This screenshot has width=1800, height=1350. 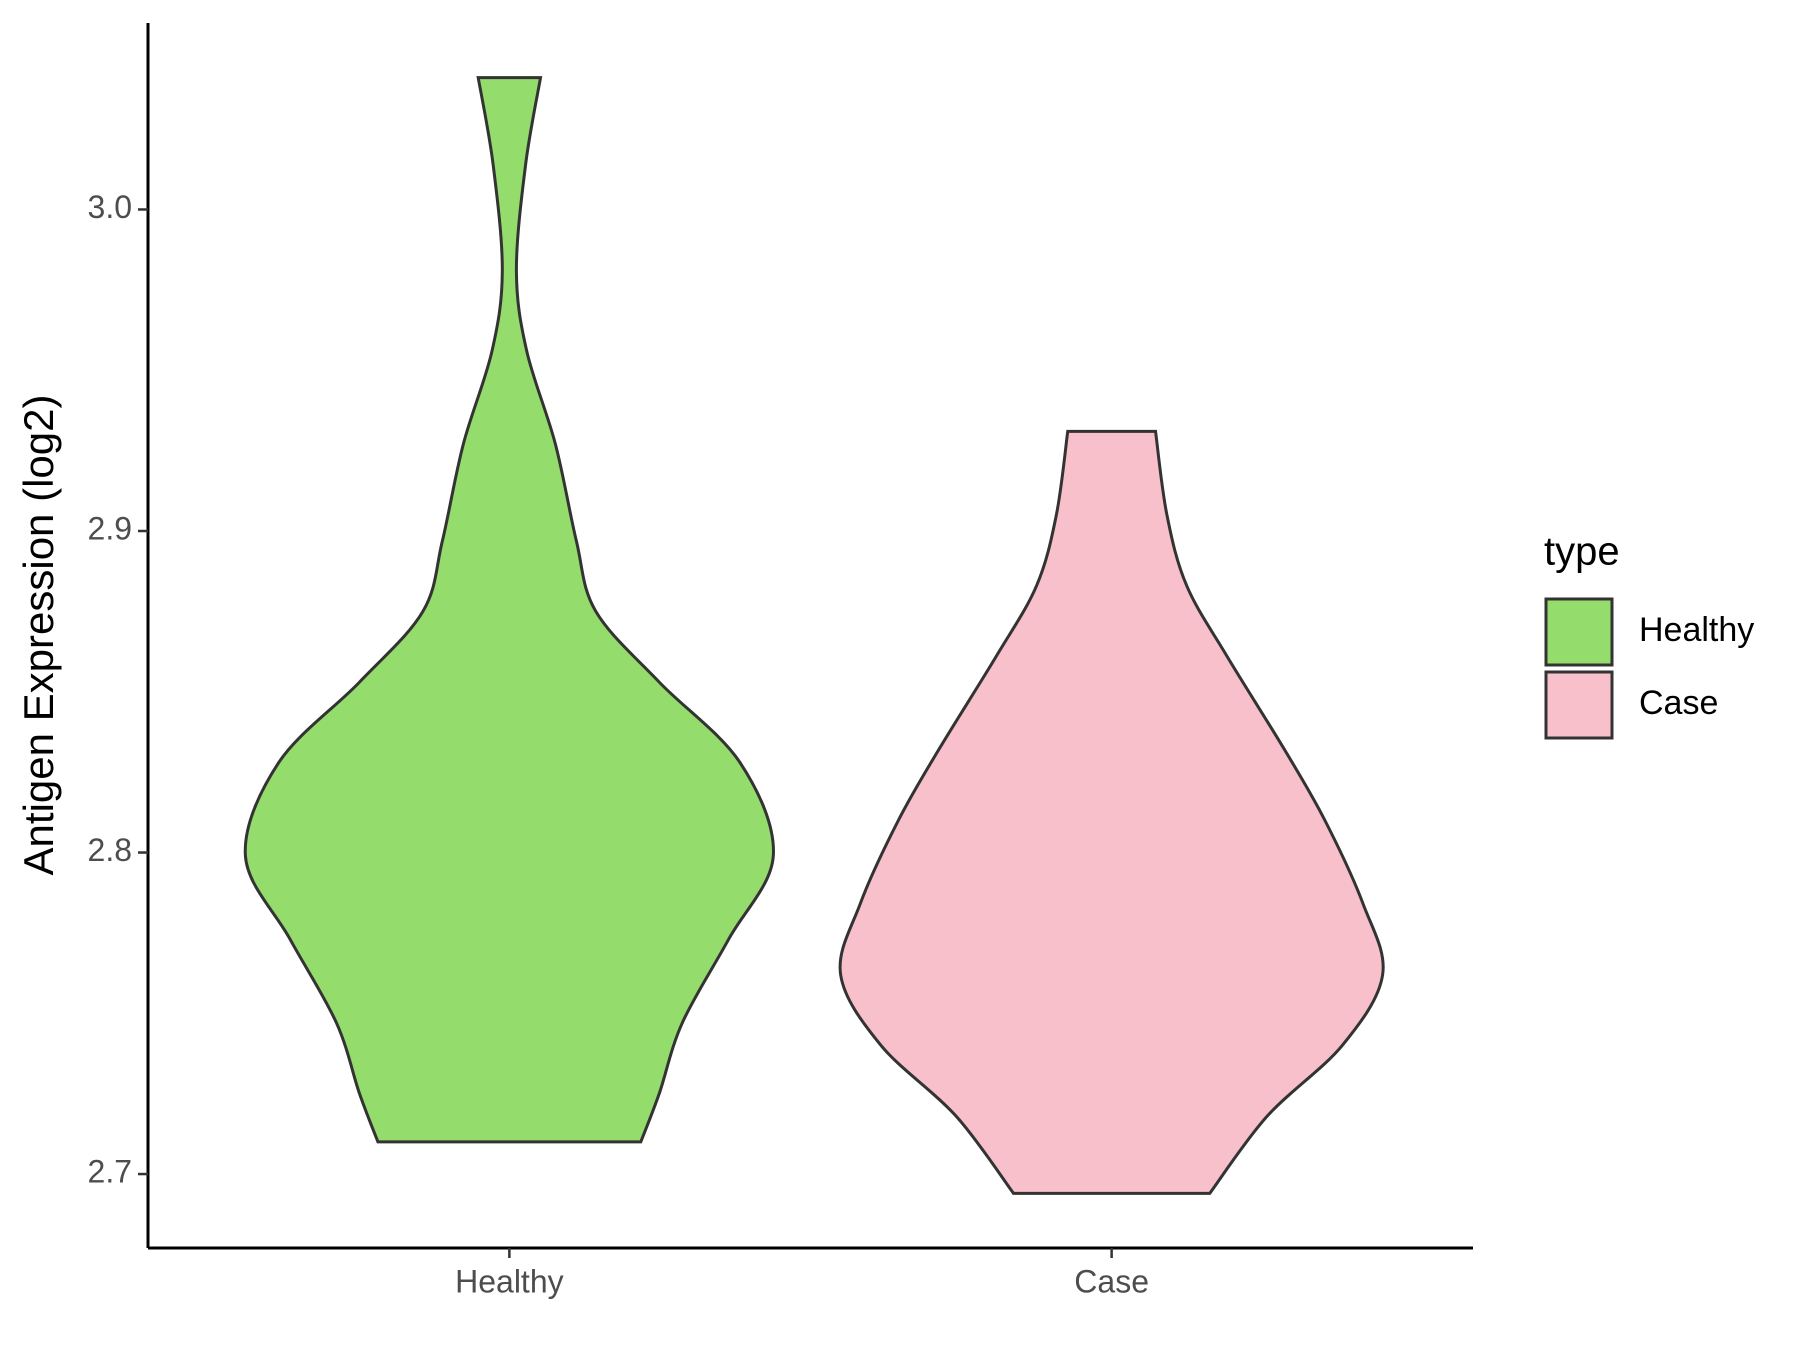 What do you see at coordinates (1582, 552) in the screenshot?
I see `legend-title: type` at bounding box center [1582, 552].